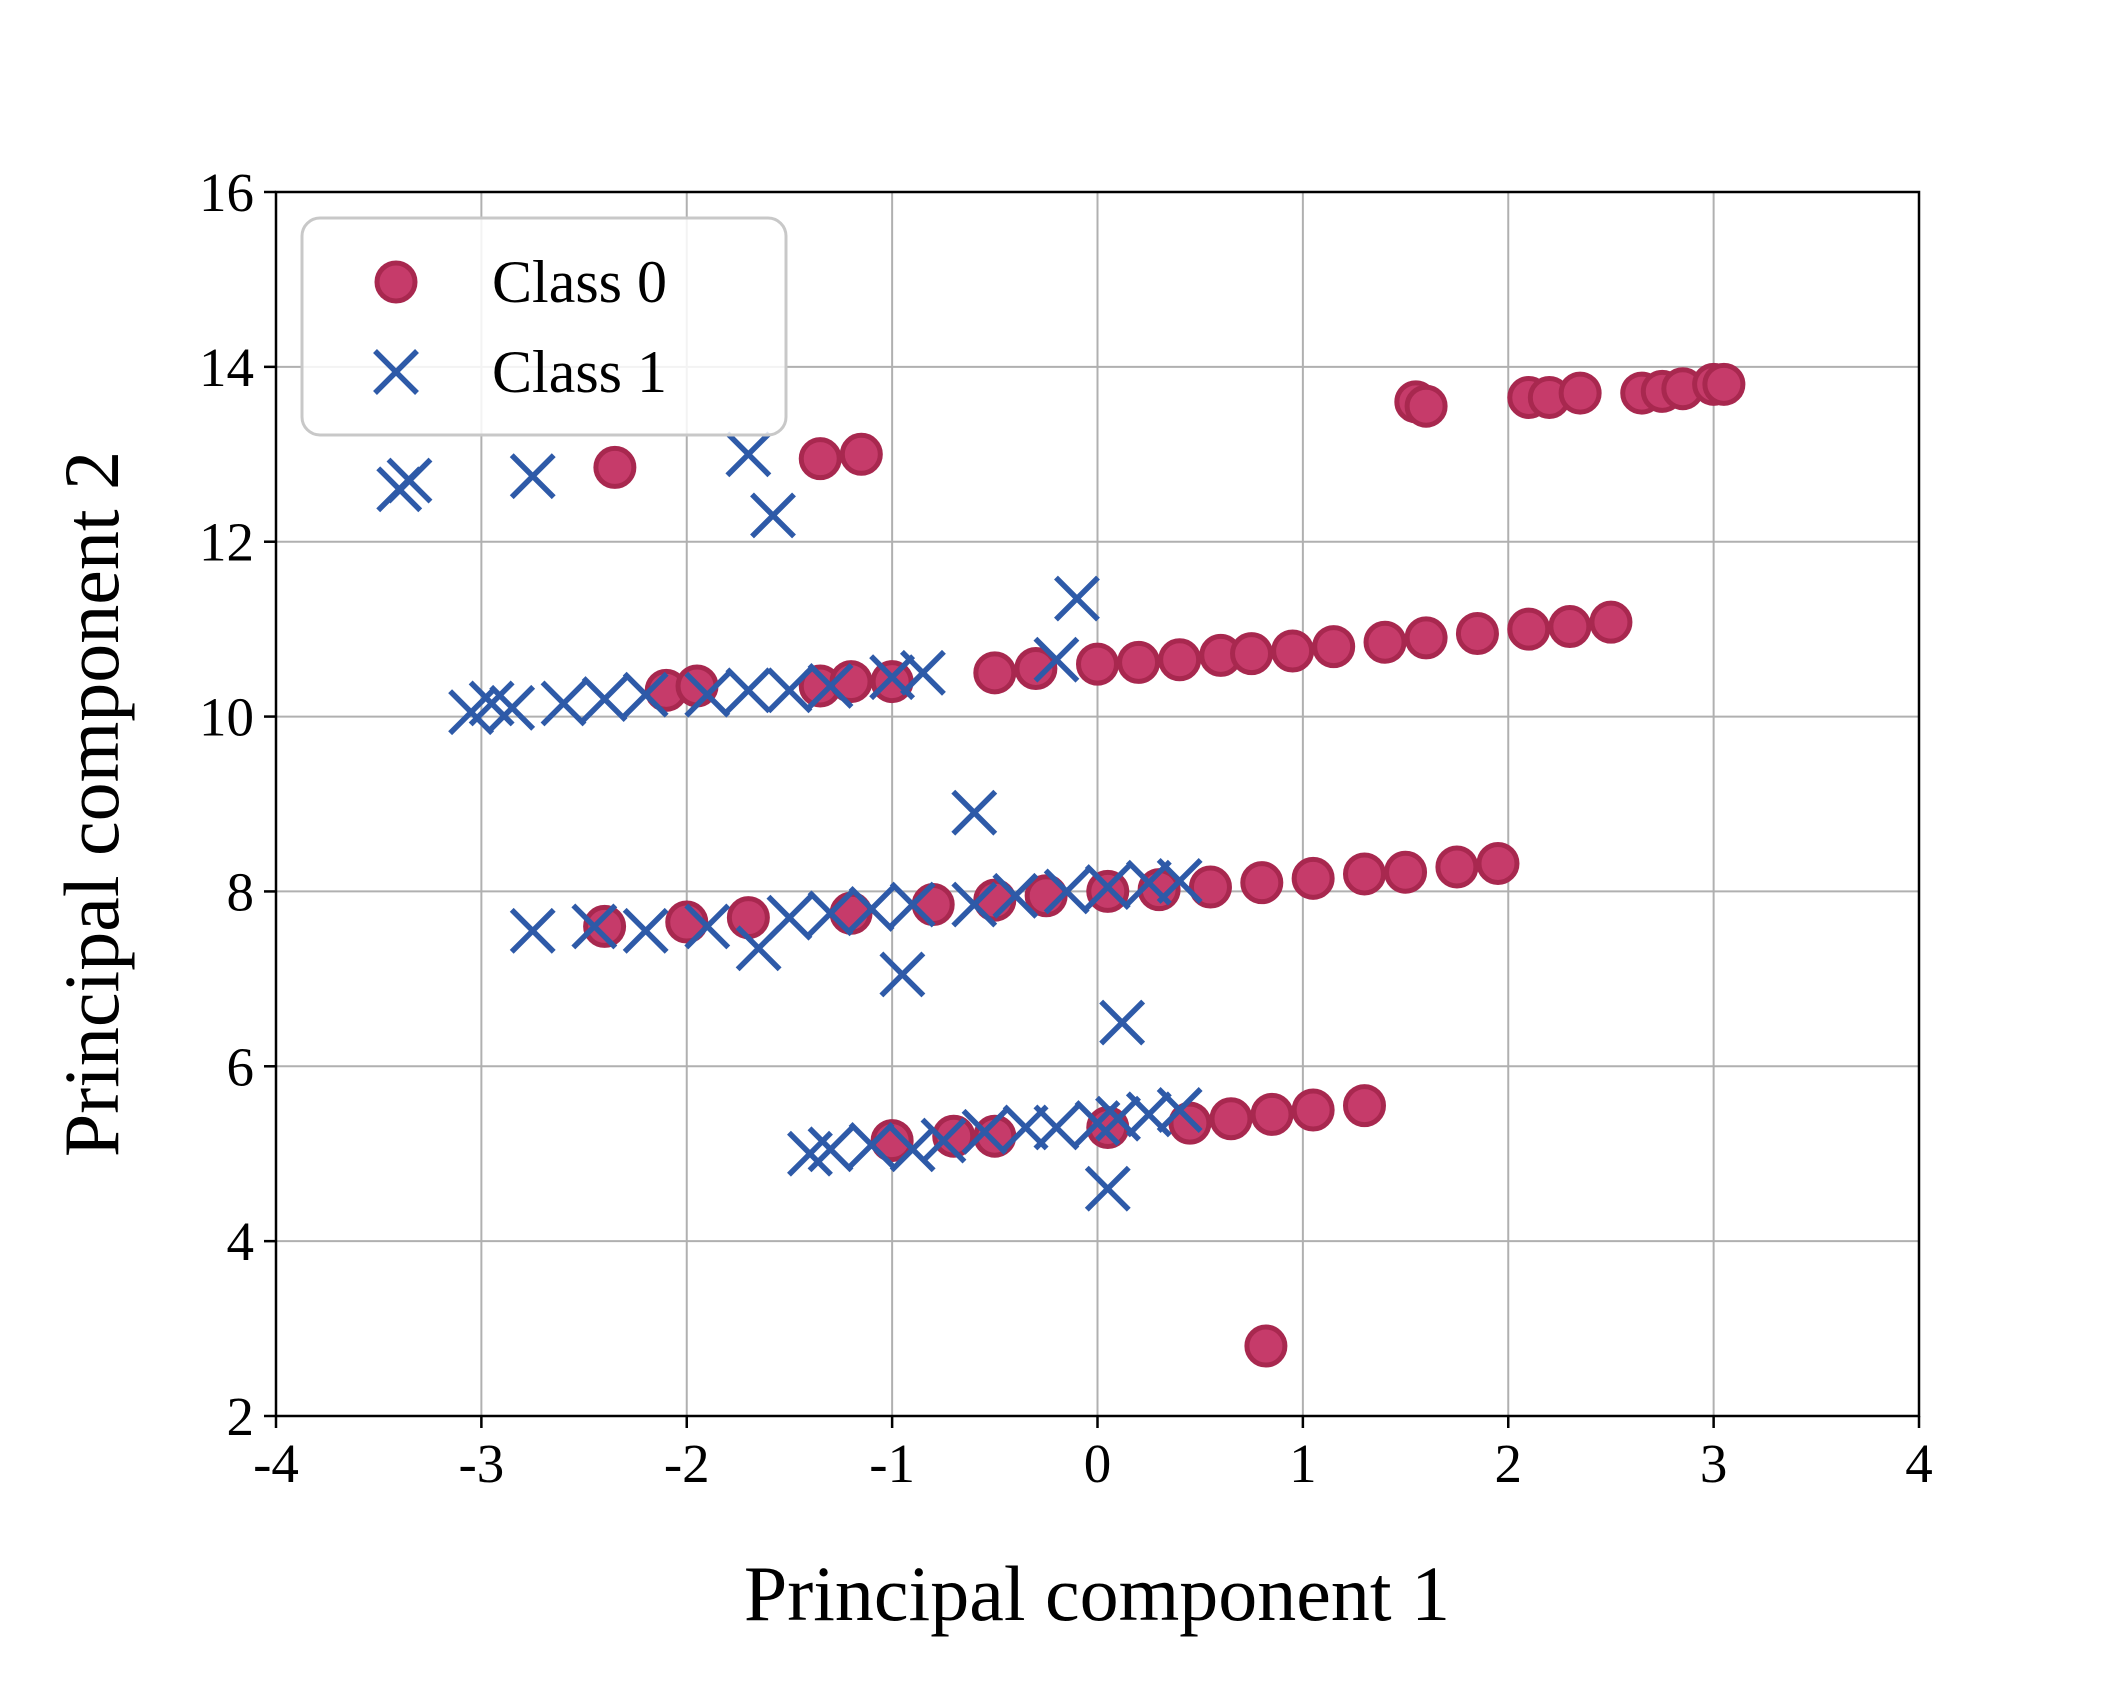  I want to click on y-tick-label: 12, so click(226, 542).